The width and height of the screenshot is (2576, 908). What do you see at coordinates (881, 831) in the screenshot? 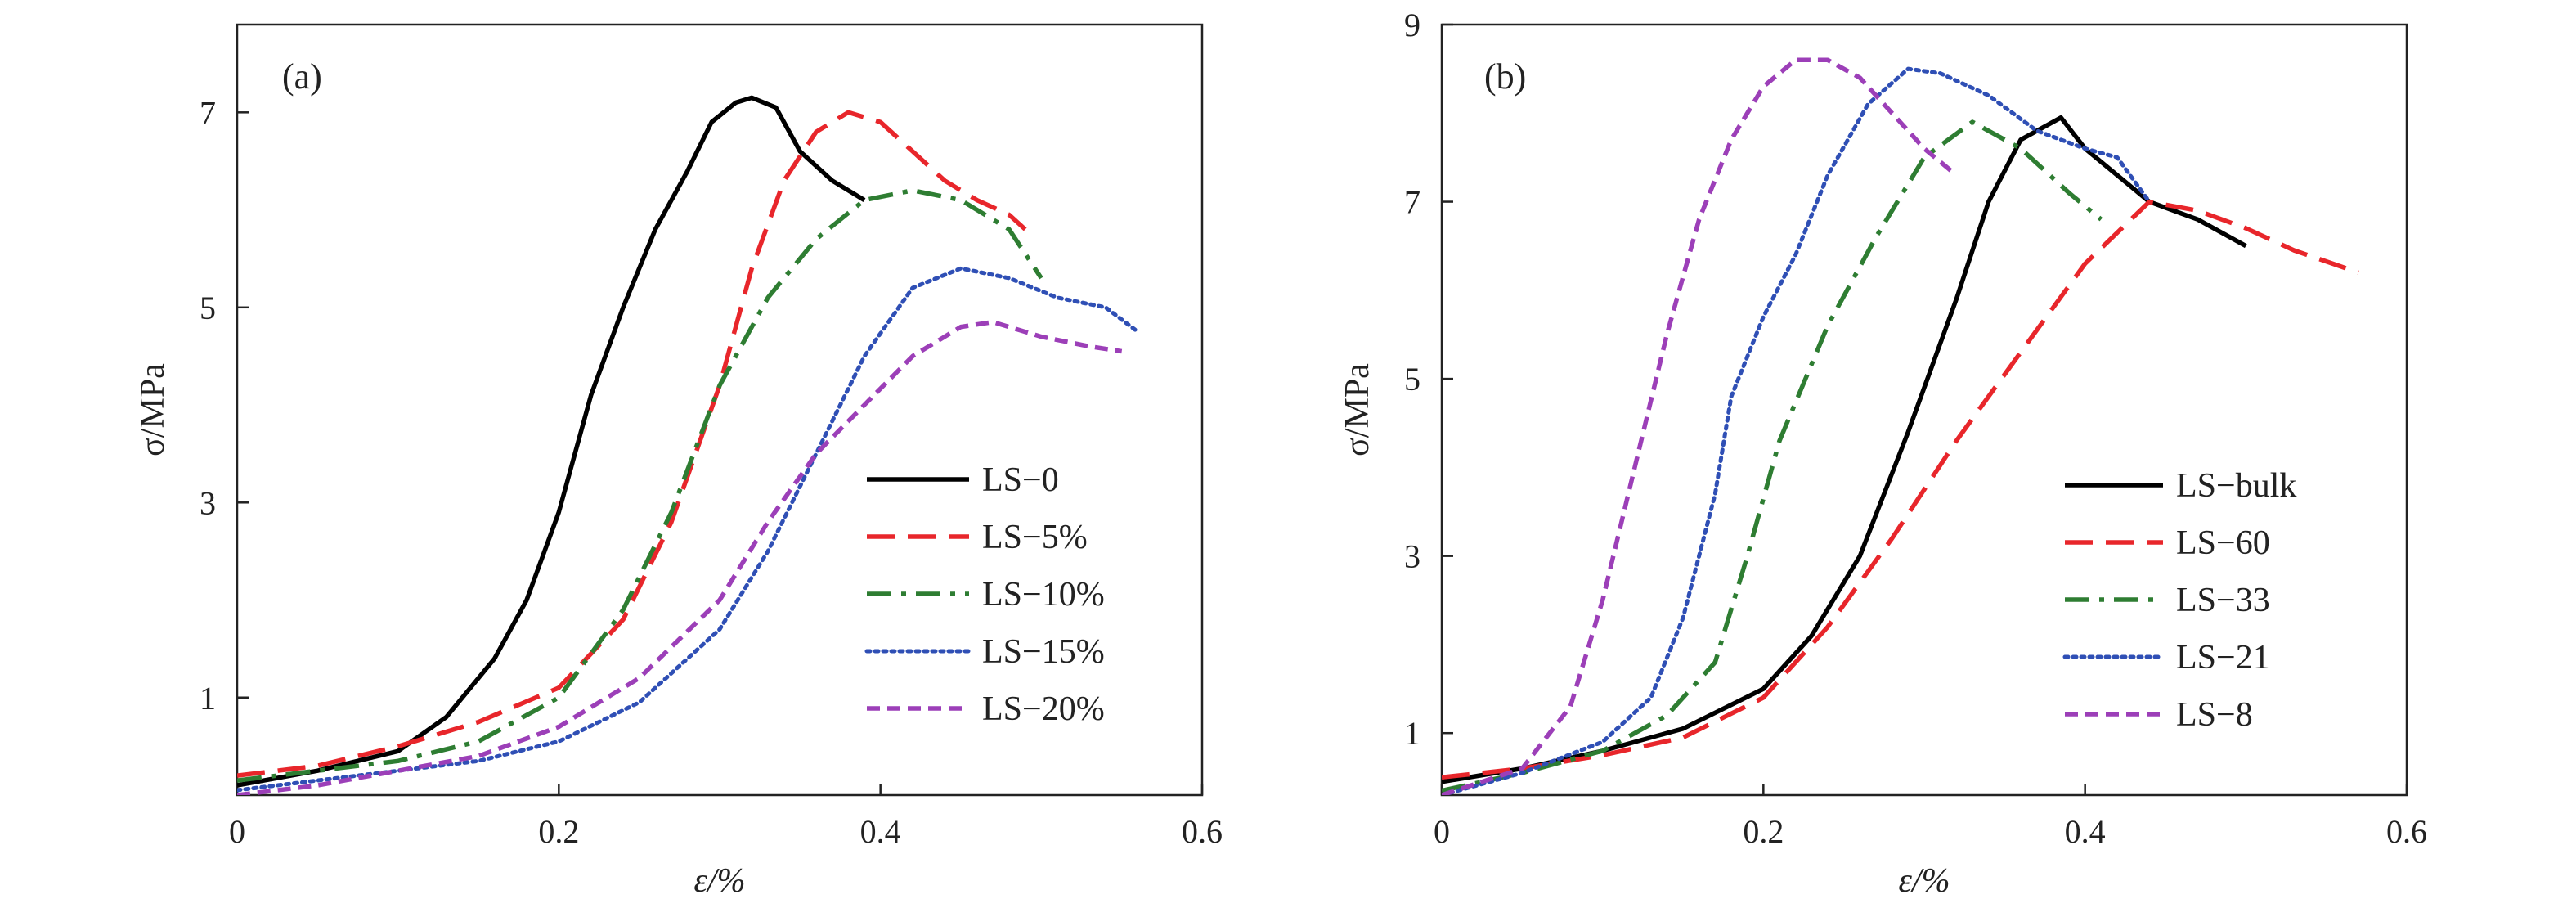
I see `panel-a-xtick-label: 0.4` at bounding box center [881, 831].